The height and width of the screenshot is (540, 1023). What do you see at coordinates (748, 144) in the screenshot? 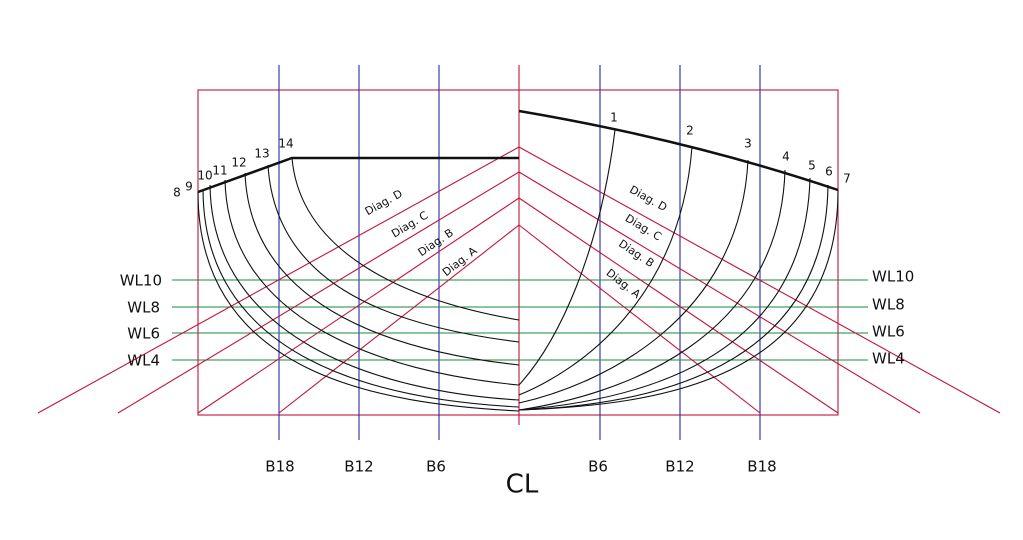
I see `station-label: 3` at bounding box center [748, 144].